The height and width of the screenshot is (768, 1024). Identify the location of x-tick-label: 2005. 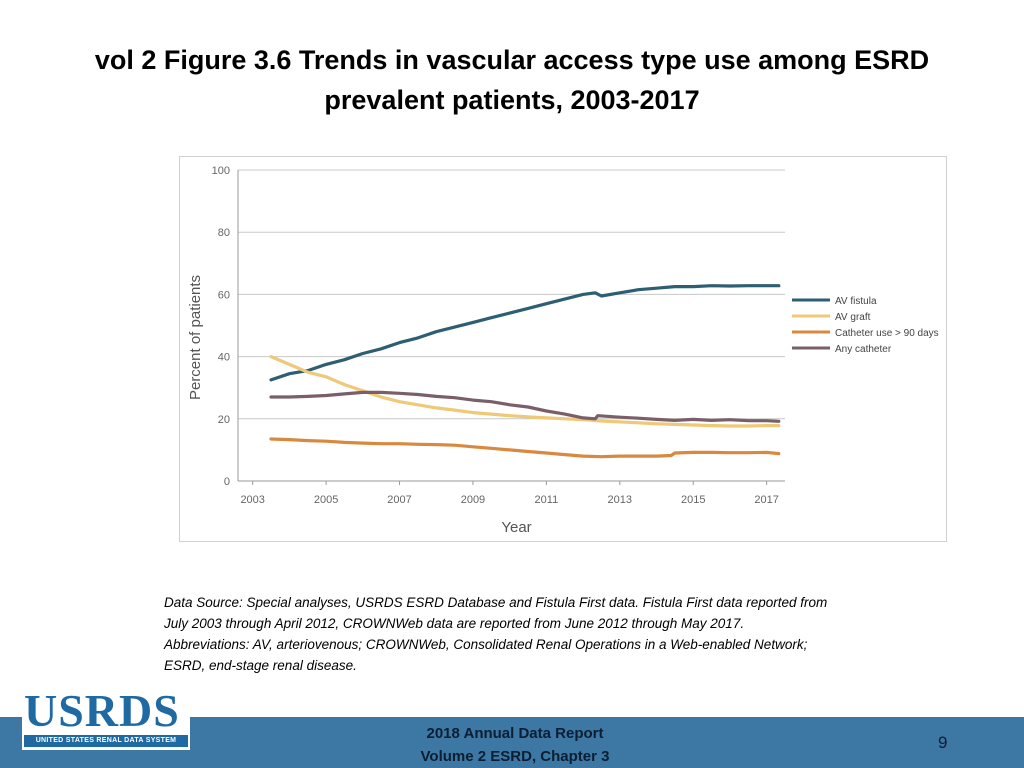
(326, 500).